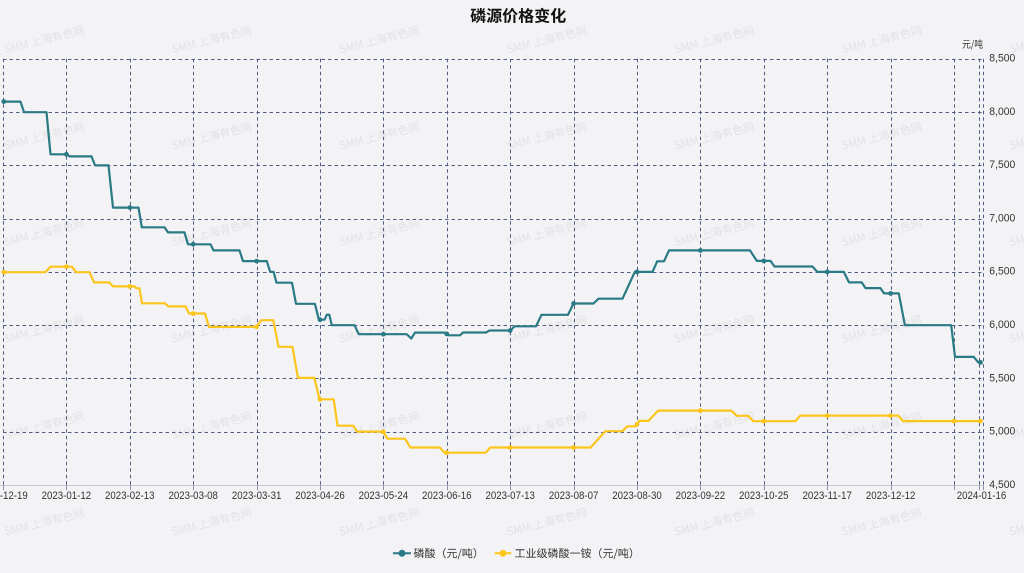 Image resolution: width=1024 pixels, height=573 pixels. What do you see at coordinates (1002, 485) in the screenshot?
I see `svg-text: 4,500` at bounding box center [1002, 485].